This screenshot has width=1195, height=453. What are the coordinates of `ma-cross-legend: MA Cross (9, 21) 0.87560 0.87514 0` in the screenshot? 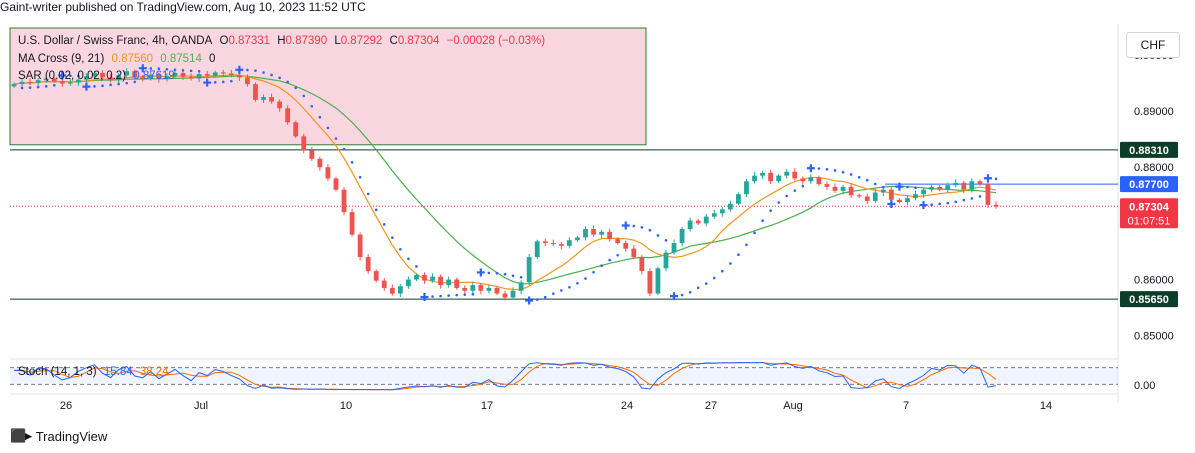 It's located at (118, 59).